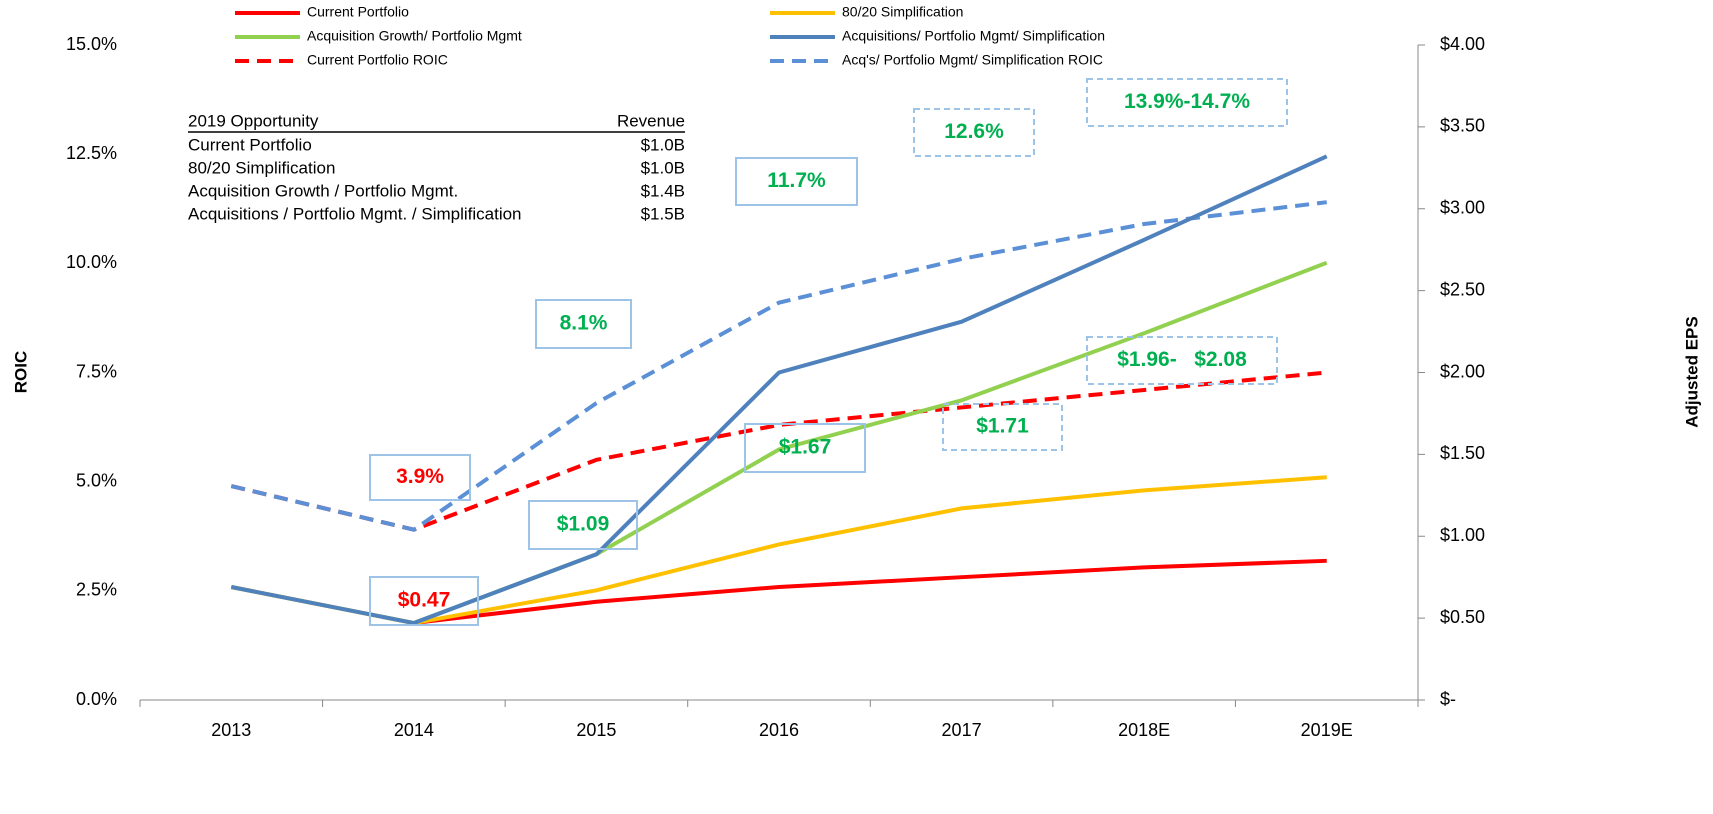 The image size is (1713, 814). Describe the element at coordinates (91, 262) in the screenshot. I see `y-tick-label: 10.0%` at that location.